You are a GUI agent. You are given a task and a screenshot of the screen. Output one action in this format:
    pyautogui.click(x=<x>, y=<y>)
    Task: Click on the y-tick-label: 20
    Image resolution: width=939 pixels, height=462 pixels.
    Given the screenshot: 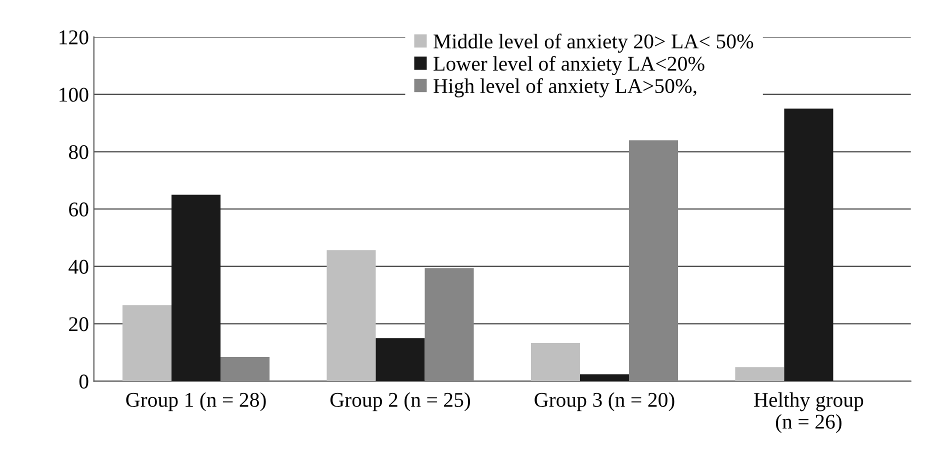 What is the action you would take?
    pyautogui.click(x=78, y=324)
    